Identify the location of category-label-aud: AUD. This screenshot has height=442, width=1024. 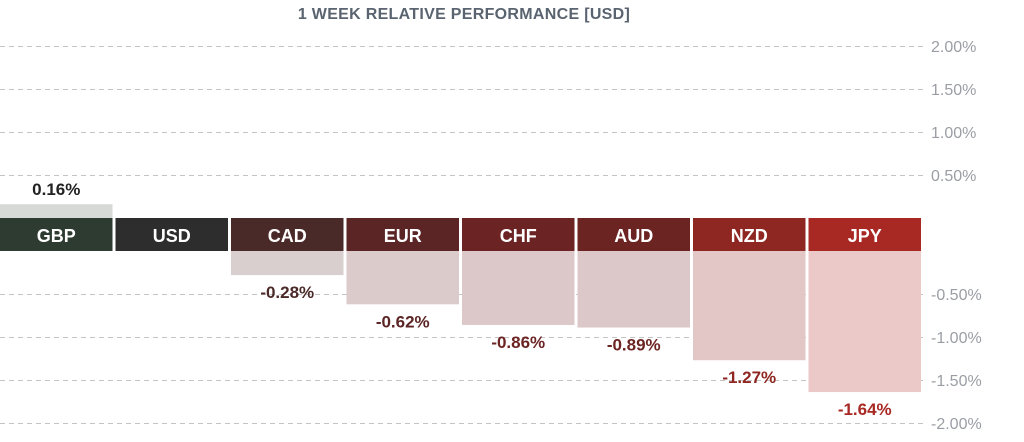
(633, 236).